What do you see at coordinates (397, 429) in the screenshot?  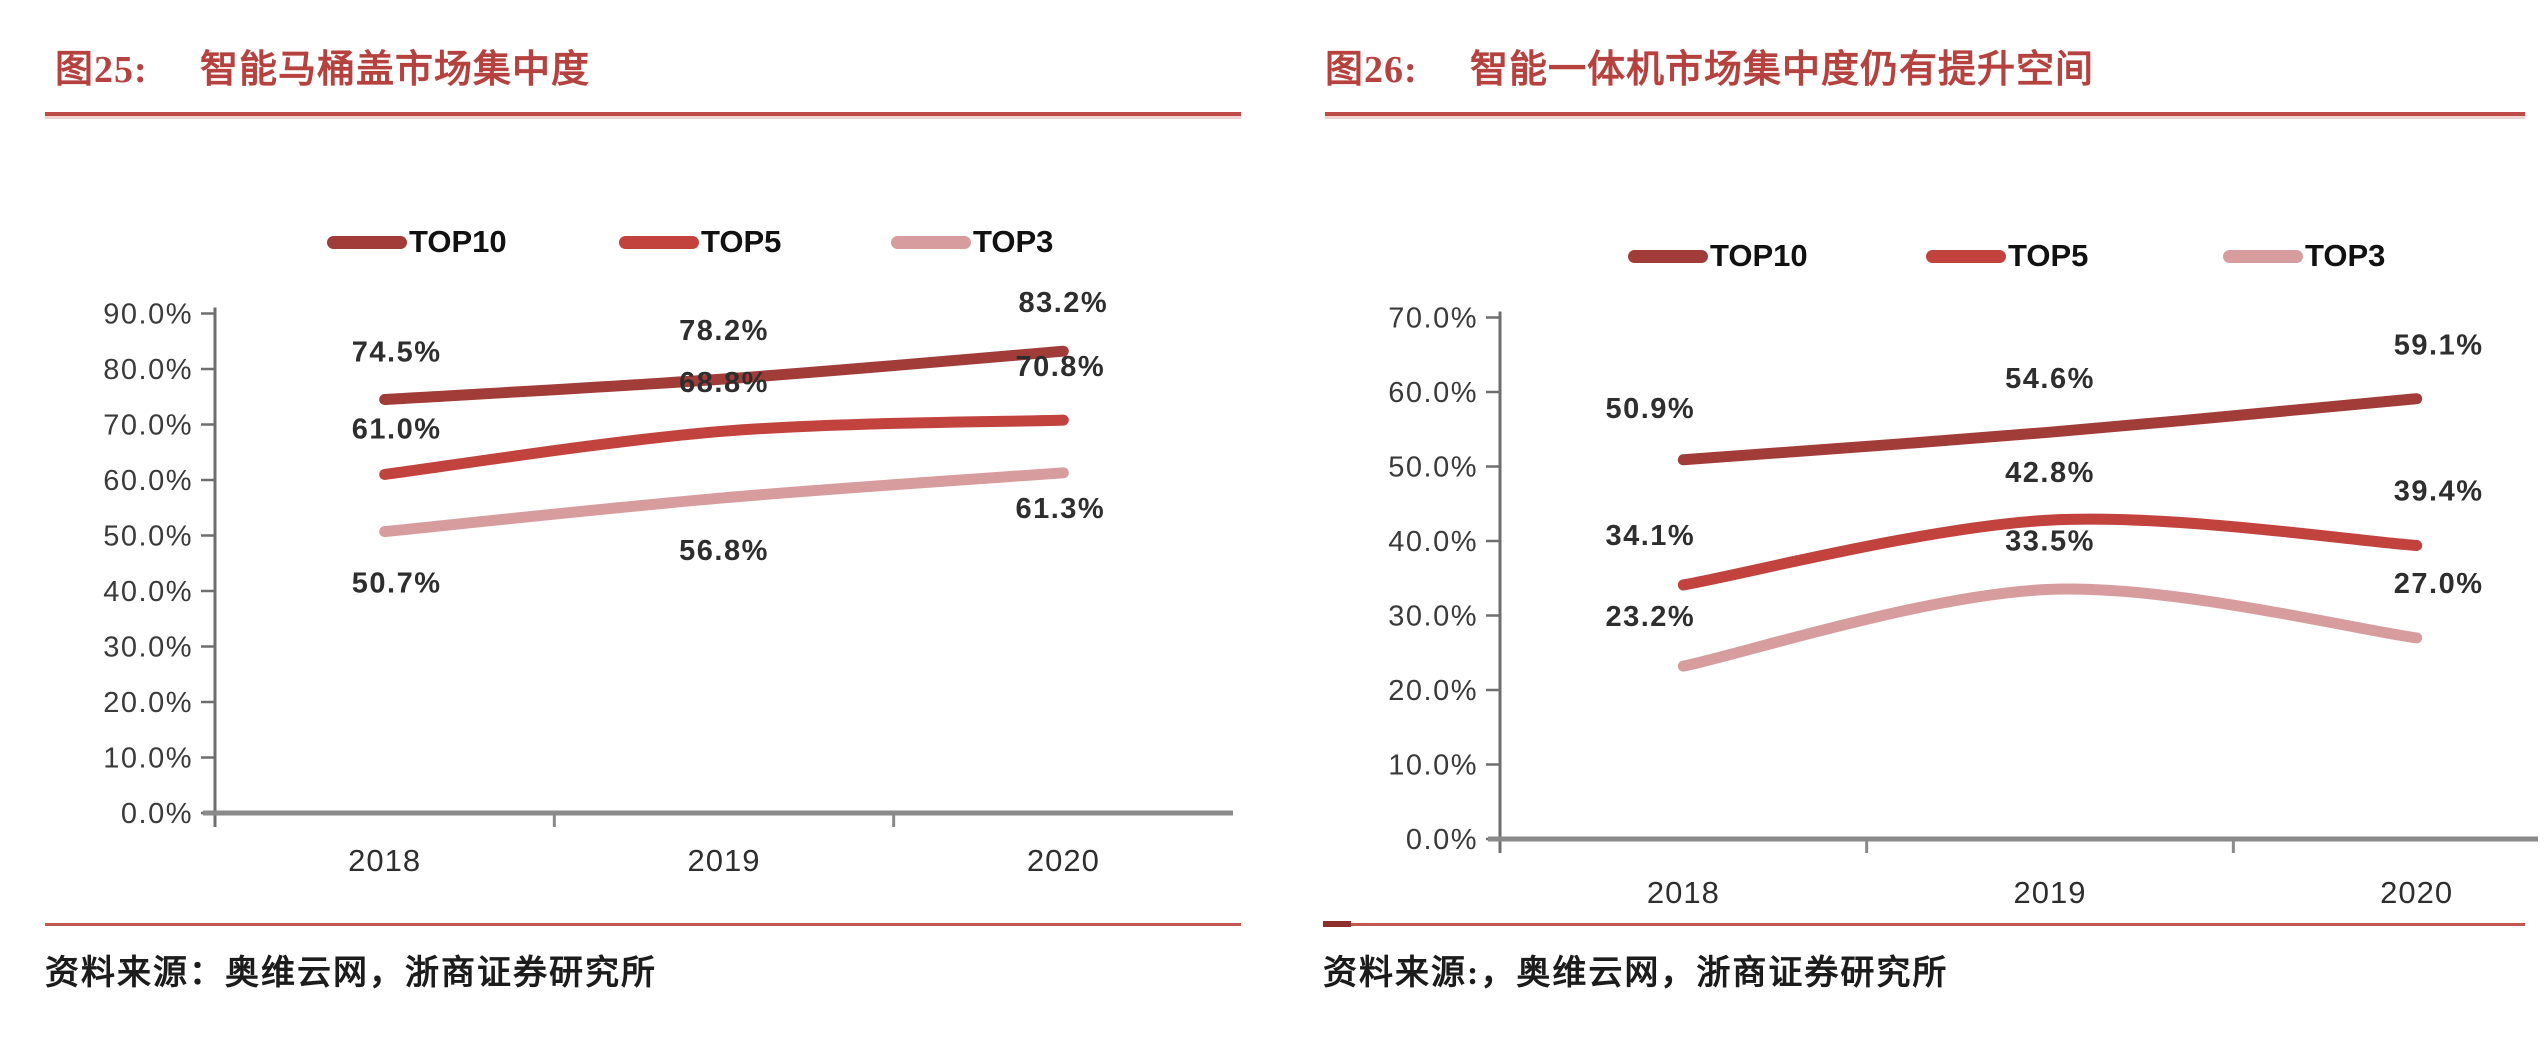 I see `data-label-top5: 61.0%` at bounding box center [397, 429].